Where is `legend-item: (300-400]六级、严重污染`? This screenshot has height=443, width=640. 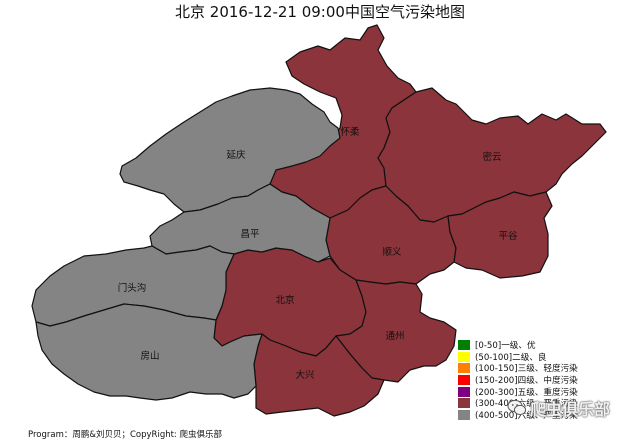 legend-item: (300-400]六级、严重污染 is located at coordinates (533, 403).